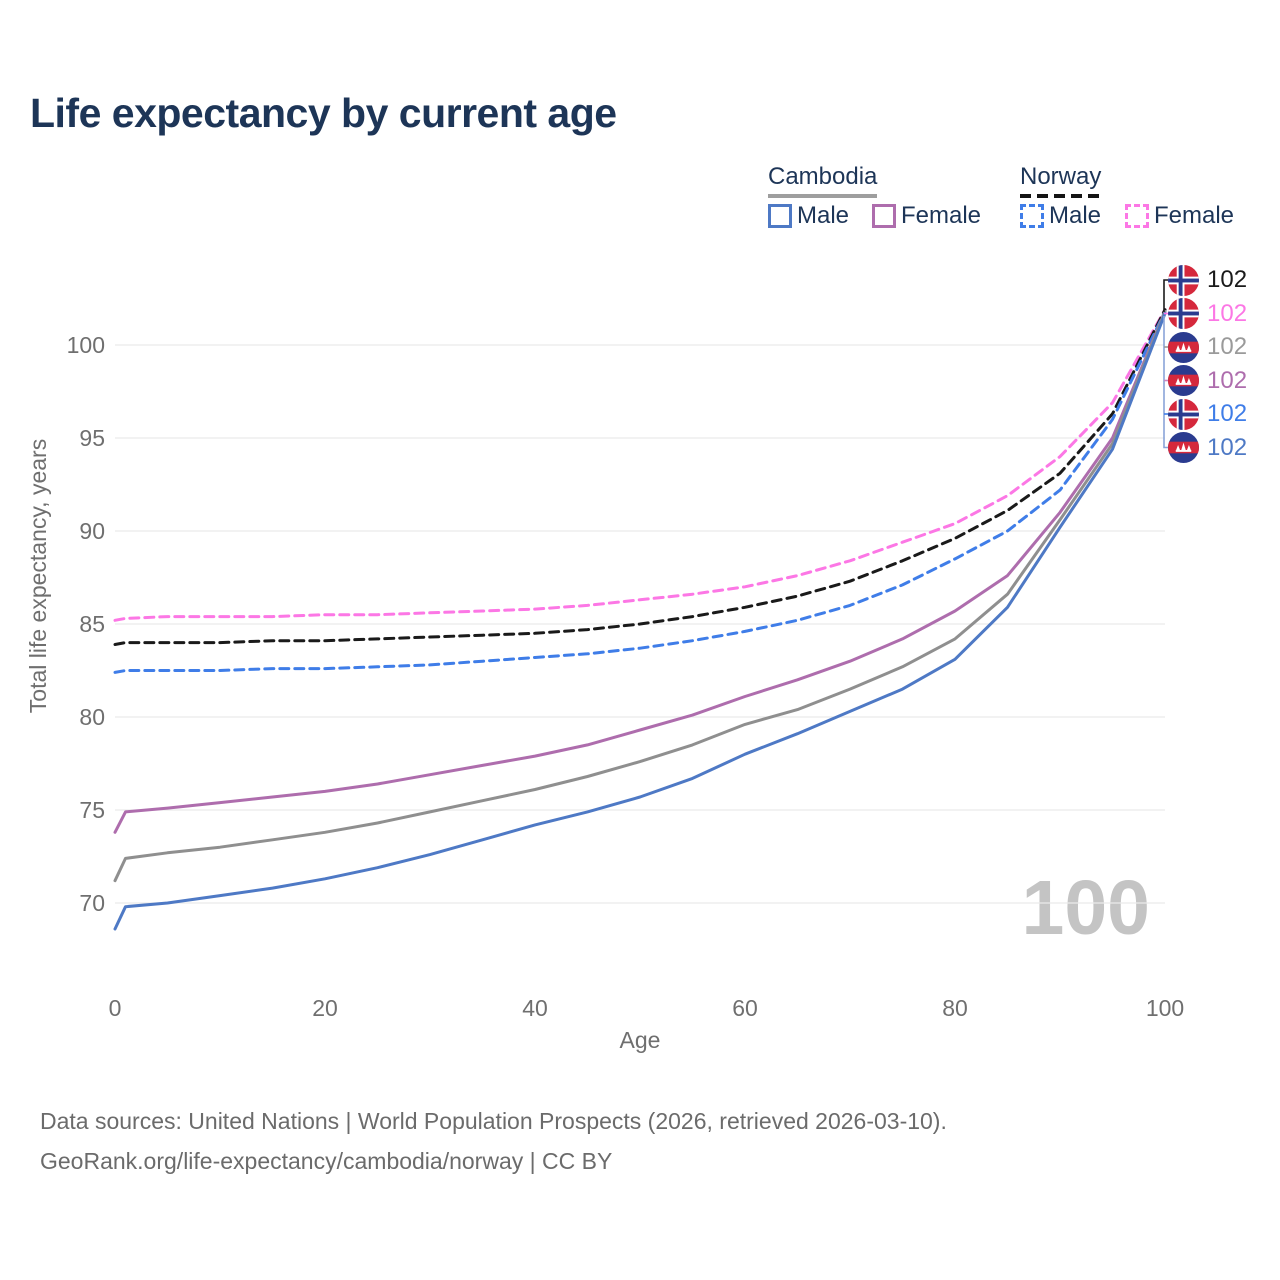 This screenshot has height=1280, width=1280. Describe the element at coordinates (955, 1008) in the screenshot. I see `x-tick-label-80: 80` at that location.